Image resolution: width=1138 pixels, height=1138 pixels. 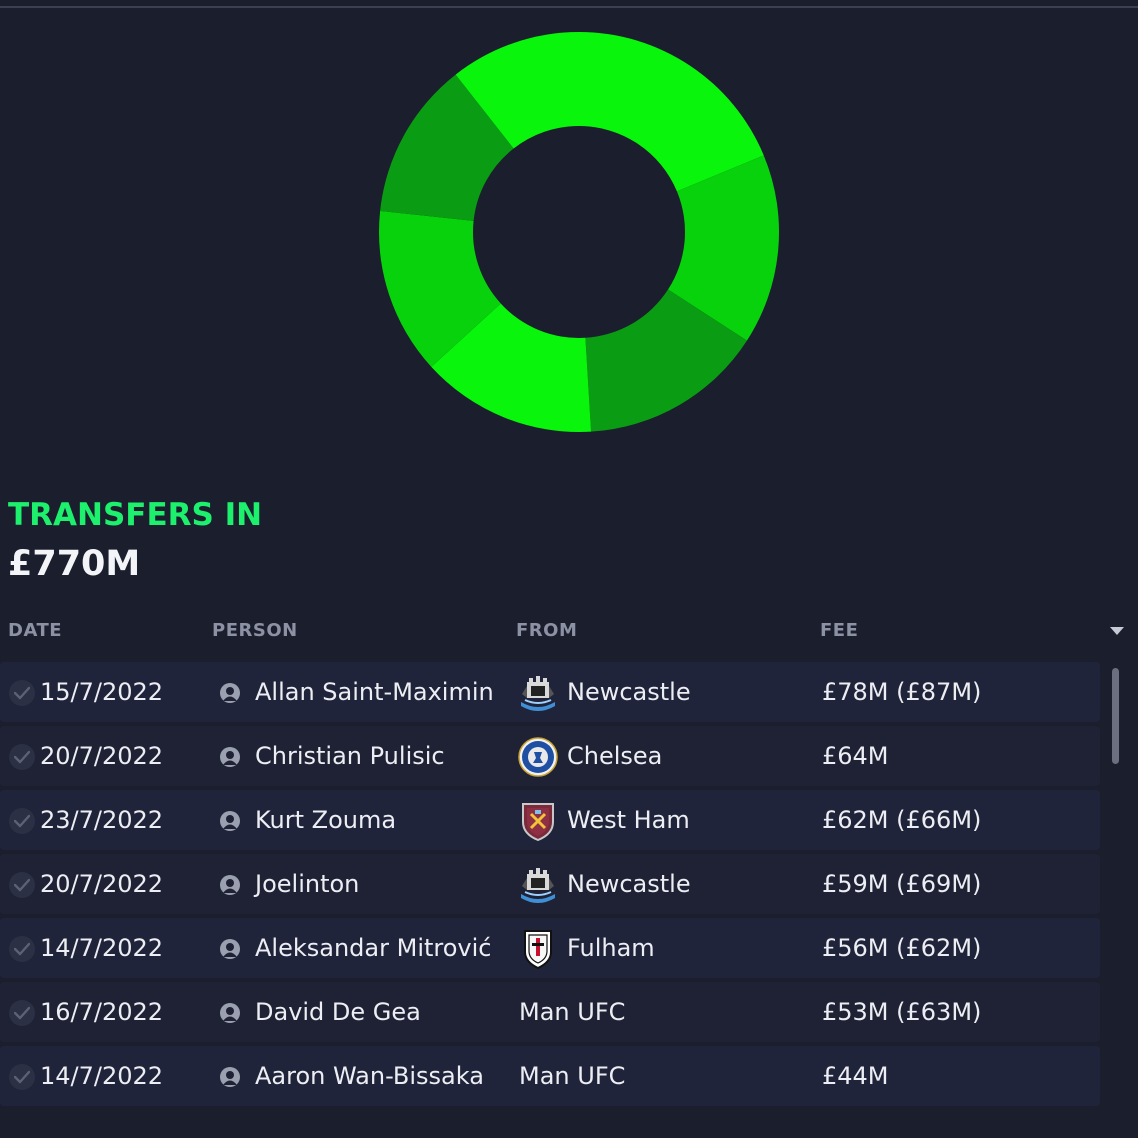 I want to click on transfer-fee: £78M (£87M), so click(x=902, y=692).